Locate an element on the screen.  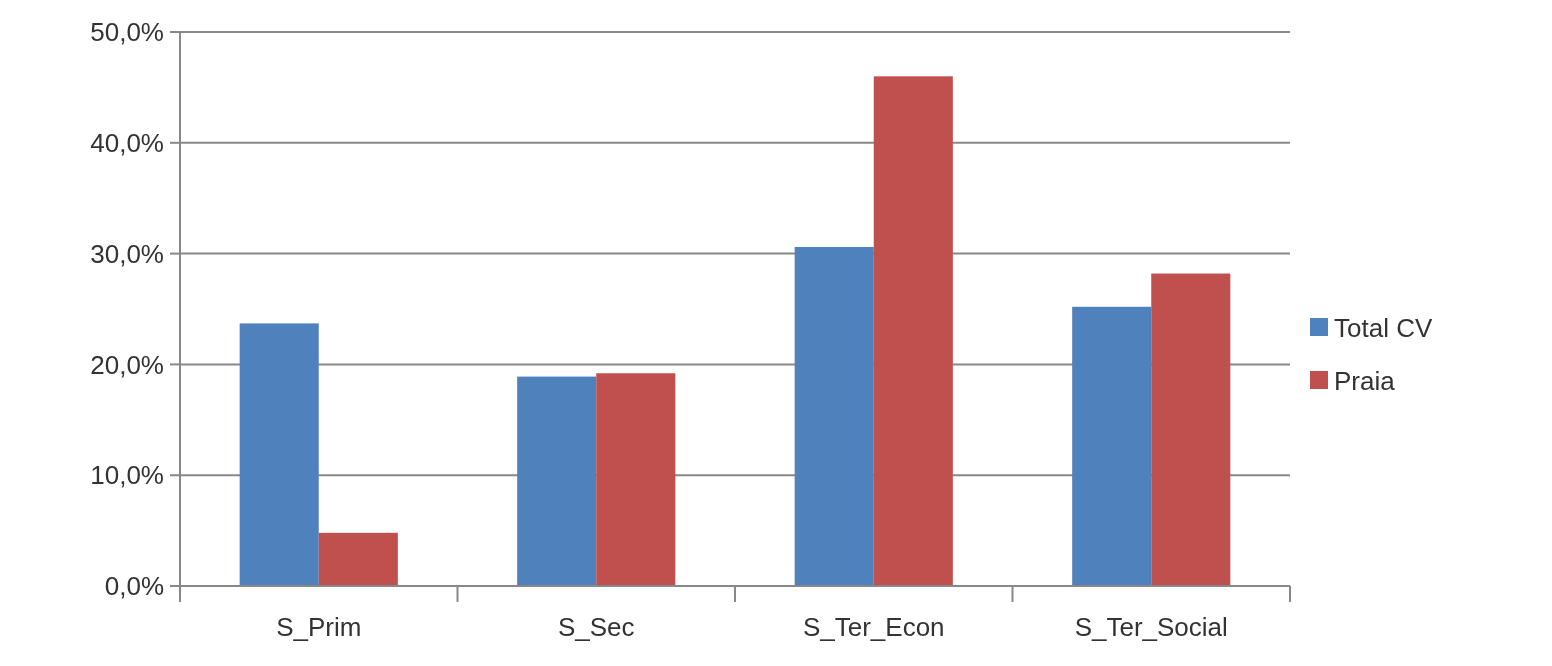
y-tick-label: 50,0% is located at coordinates (127, 32).